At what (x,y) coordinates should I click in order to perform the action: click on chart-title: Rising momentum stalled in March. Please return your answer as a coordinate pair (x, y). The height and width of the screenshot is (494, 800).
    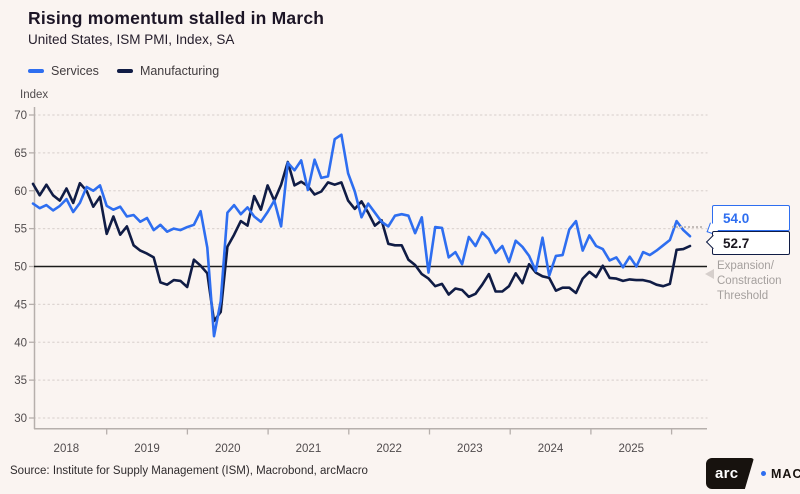
    Looking at the image, I should click on (176, 18).